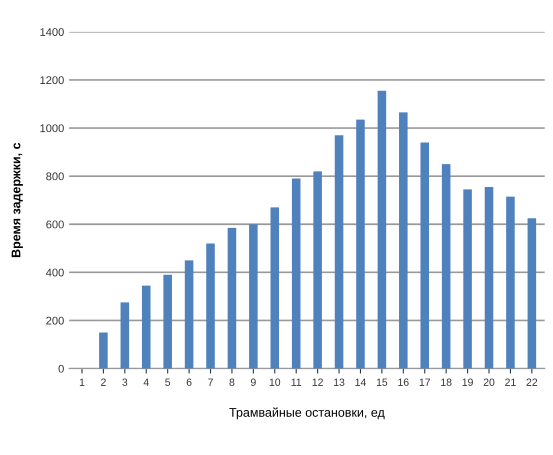 This screenshot has height=455, width=553. What do you see at coordinates (339, 382) in the screenshot?
I see `x-tick-label: 13` at bounding box center [339, 382].